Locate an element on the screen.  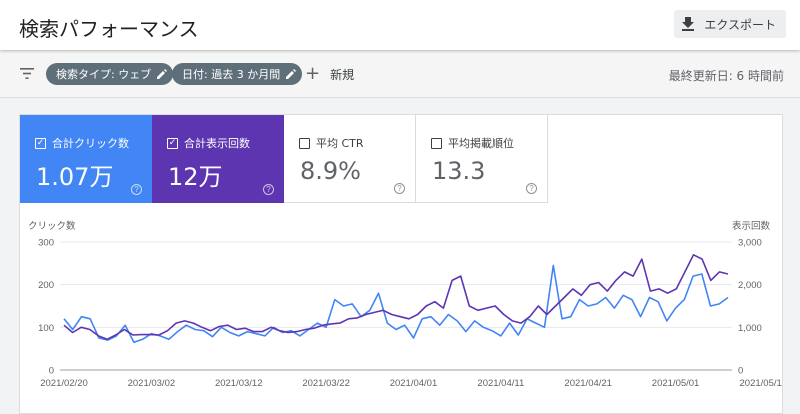
y-tick-label-left: 0 is located at coordinates (51, 371).